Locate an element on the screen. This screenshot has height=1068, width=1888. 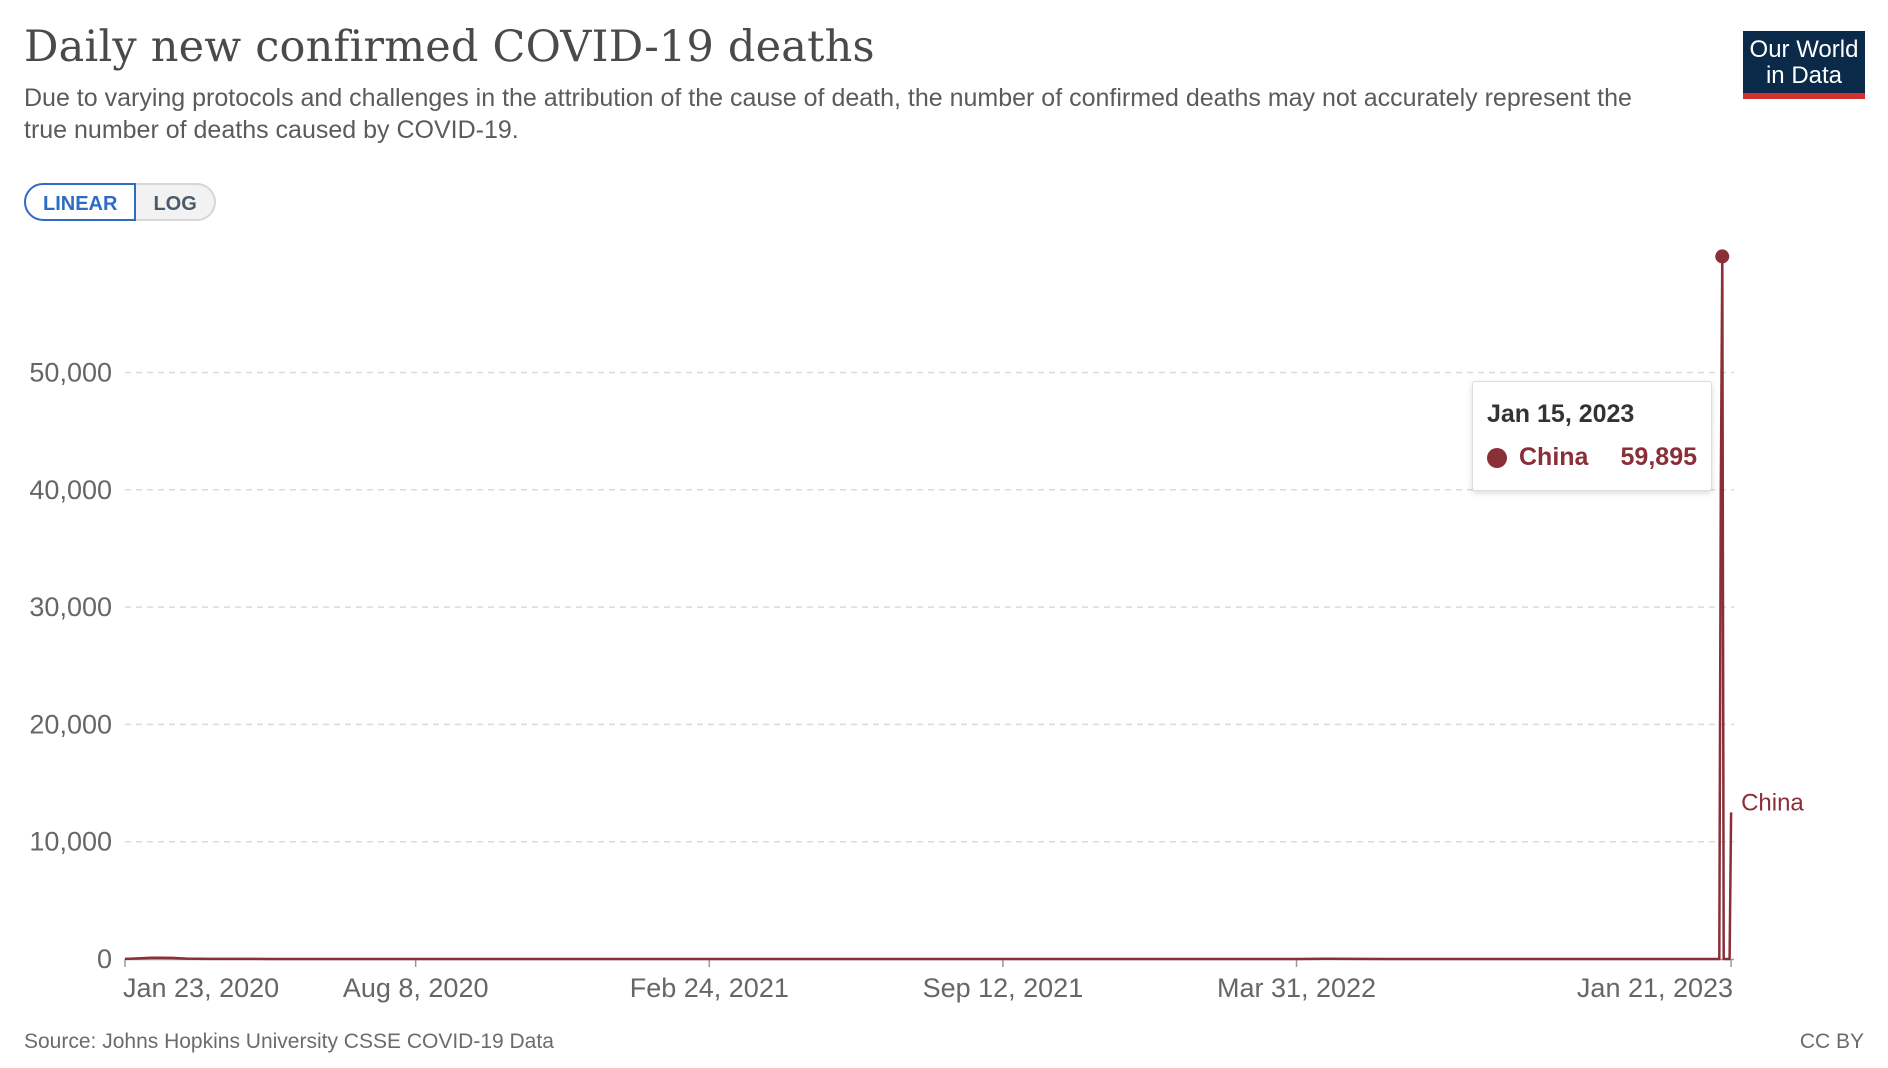
scale-toggle: LINEAR LOG is located at coordinates (120, 202).